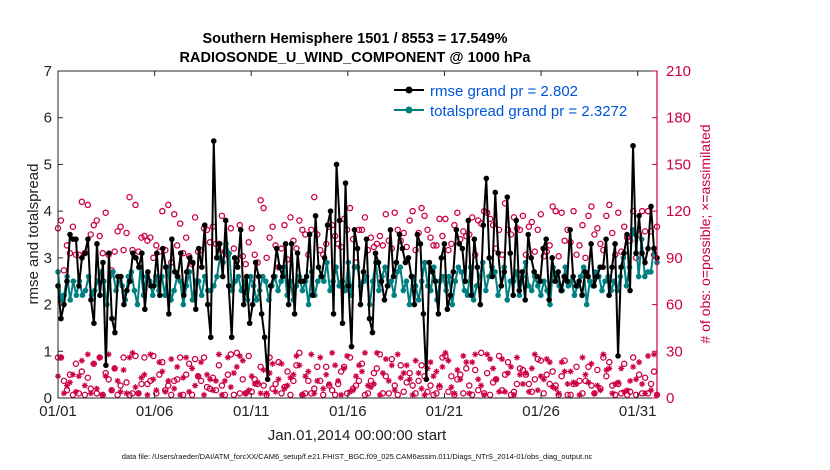 The width and height of the screenshot is (830, 470). What do you see at coordinates (48, 211) in the screenshot?
I see `y-tick-label: 4` at bounding box center [48, 211].